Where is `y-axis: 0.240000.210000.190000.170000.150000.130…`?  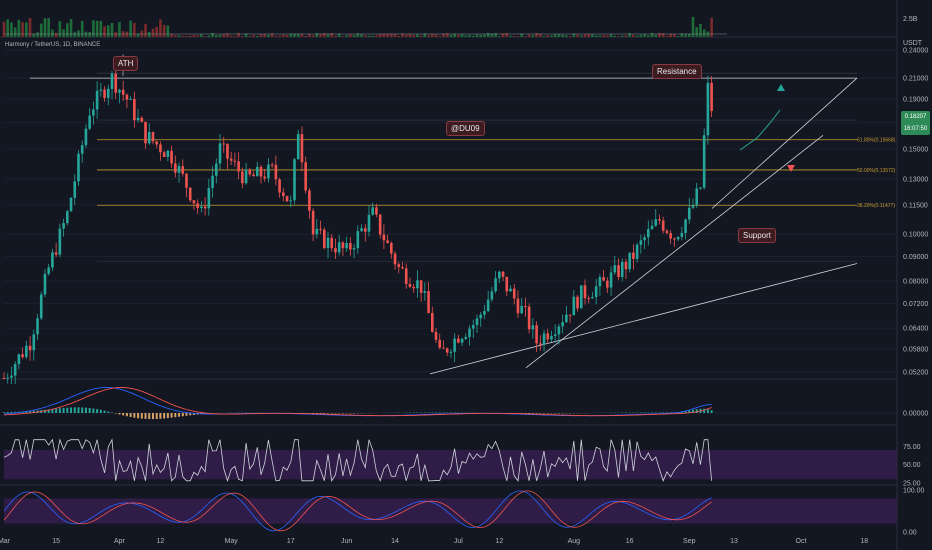 y-axis: 0.240000.210000.190000.170000.150000.130… is located at coordinates (915, 276).